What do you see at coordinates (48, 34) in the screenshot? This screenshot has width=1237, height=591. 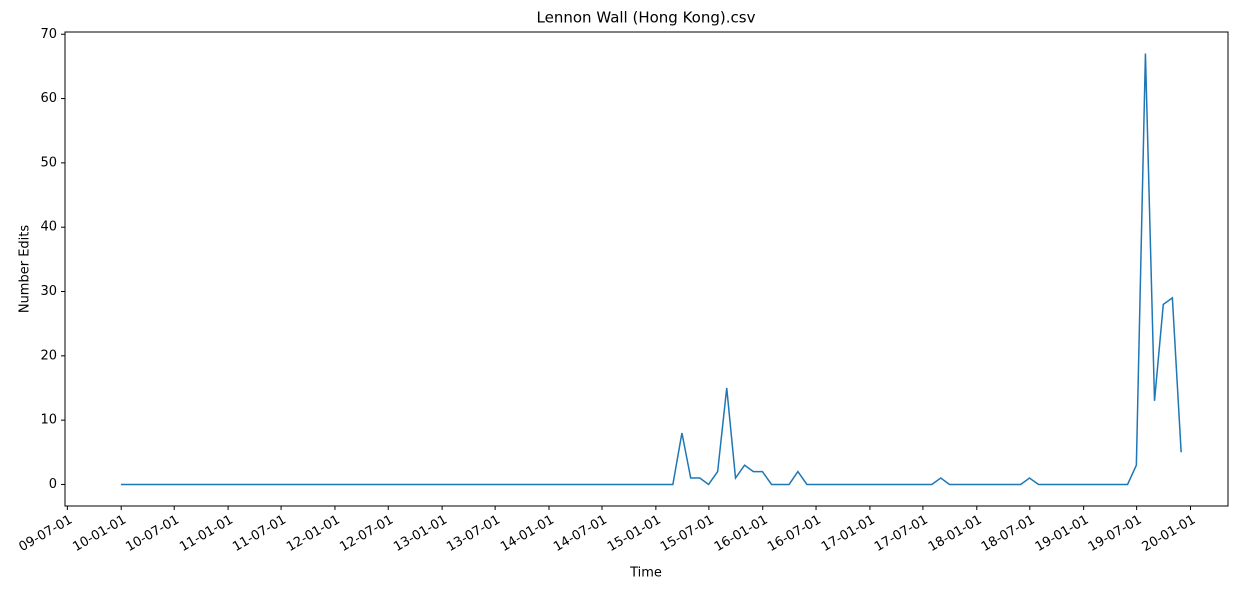 I see `y-tick-label: 70` at bounding box center [48, 34].